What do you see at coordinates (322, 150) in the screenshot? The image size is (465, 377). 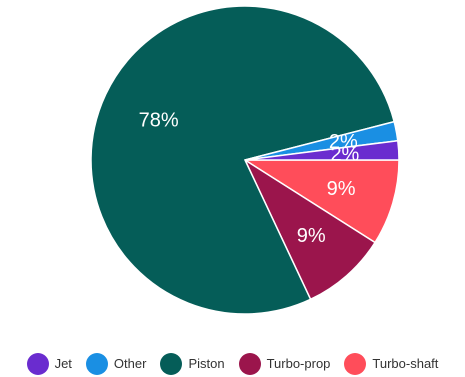 I see `pie-slice-jet` at bounding box center [322, 150].